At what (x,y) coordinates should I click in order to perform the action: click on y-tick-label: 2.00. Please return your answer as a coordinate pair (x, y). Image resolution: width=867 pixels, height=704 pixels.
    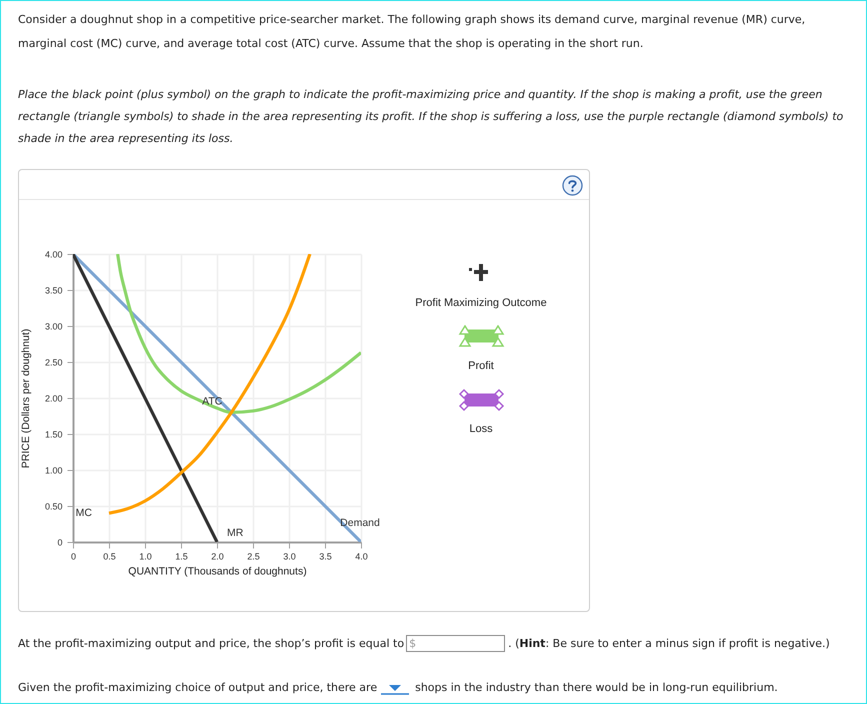
    Looking at the image, I should click on (53, 399).